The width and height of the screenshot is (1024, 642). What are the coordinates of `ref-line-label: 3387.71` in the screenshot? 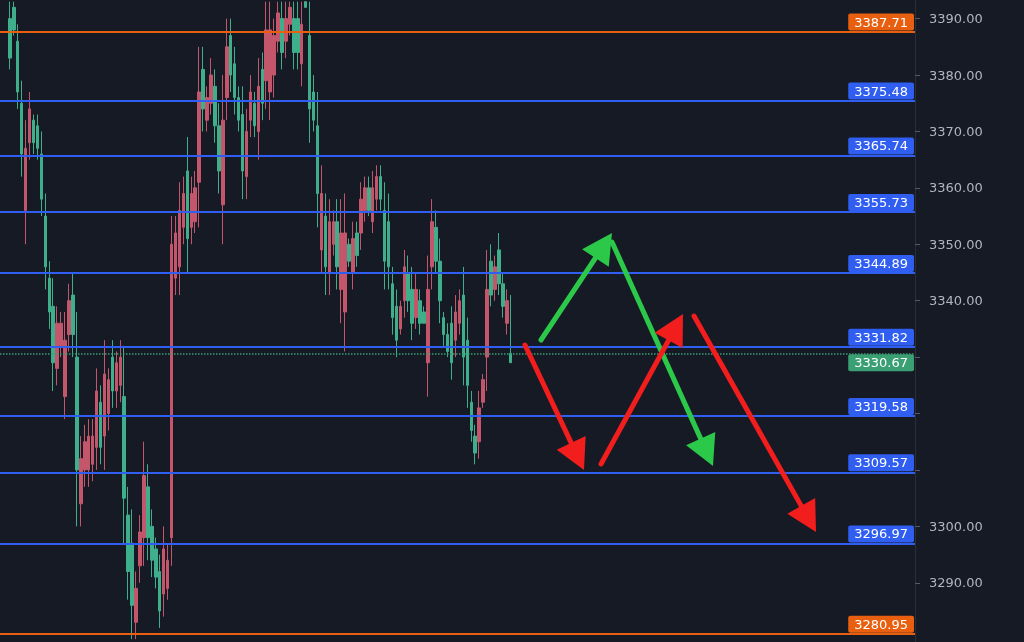 It's located at (881, 22).